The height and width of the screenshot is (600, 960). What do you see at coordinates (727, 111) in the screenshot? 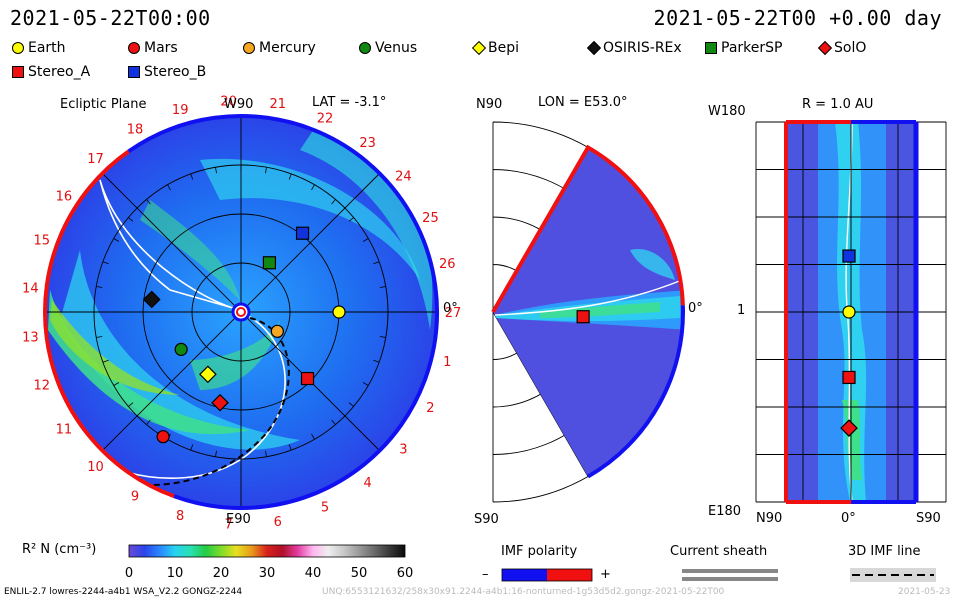
I see `radial-top-left-label: W180` at bounding box center [727, 111].